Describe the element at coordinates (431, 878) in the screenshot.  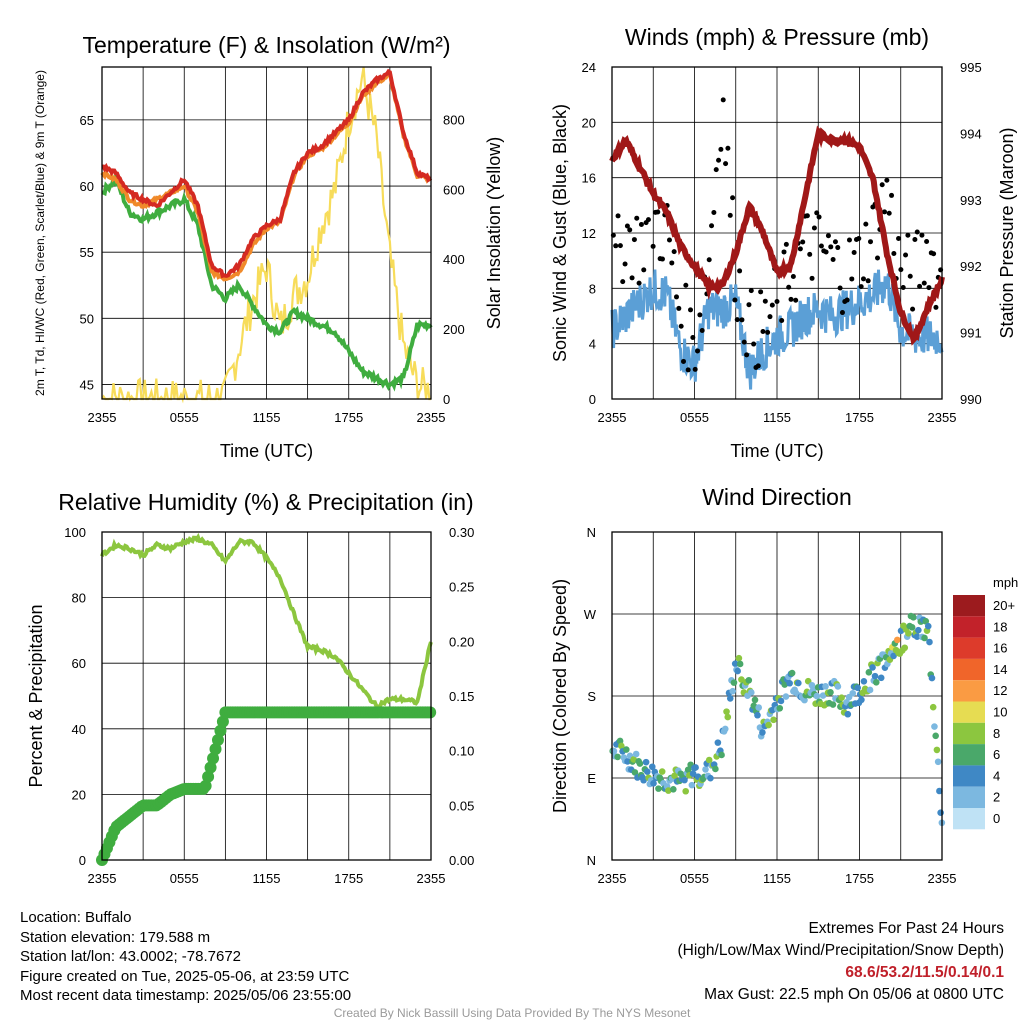
I see `x-tick-label-3-4: 2355` at that location.